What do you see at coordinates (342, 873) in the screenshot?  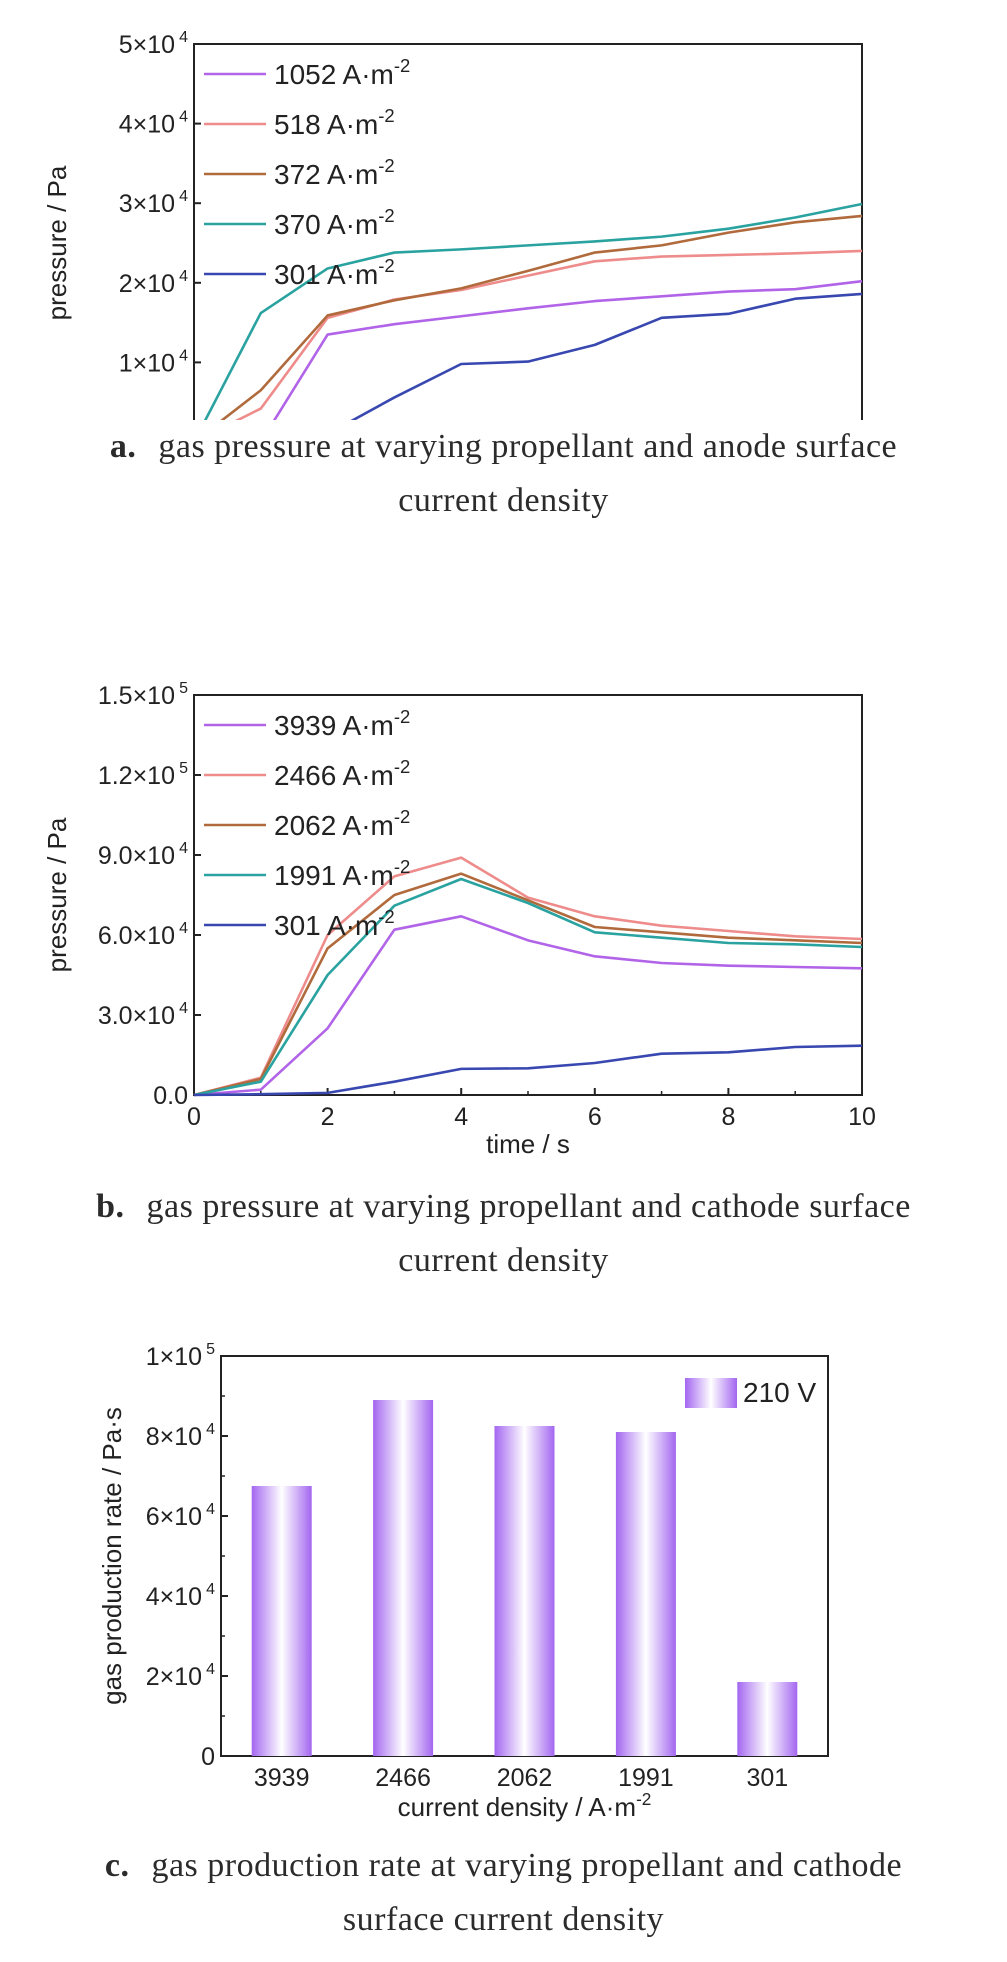 I see `legend-label: 1991 A·m-2` at bounding box center [342, 873].